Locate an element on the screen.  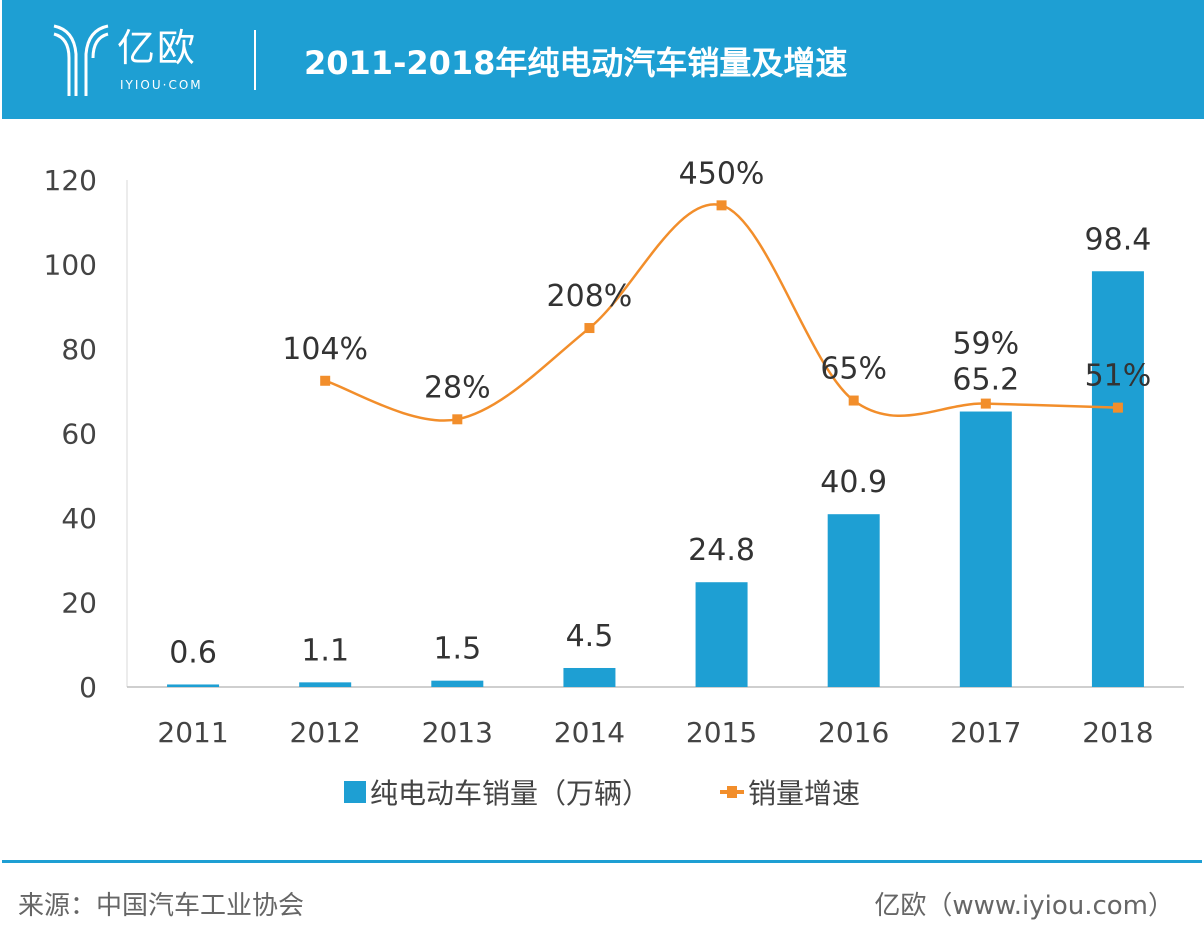
y-tick-label: 20 is located at coordinates (79, 603).